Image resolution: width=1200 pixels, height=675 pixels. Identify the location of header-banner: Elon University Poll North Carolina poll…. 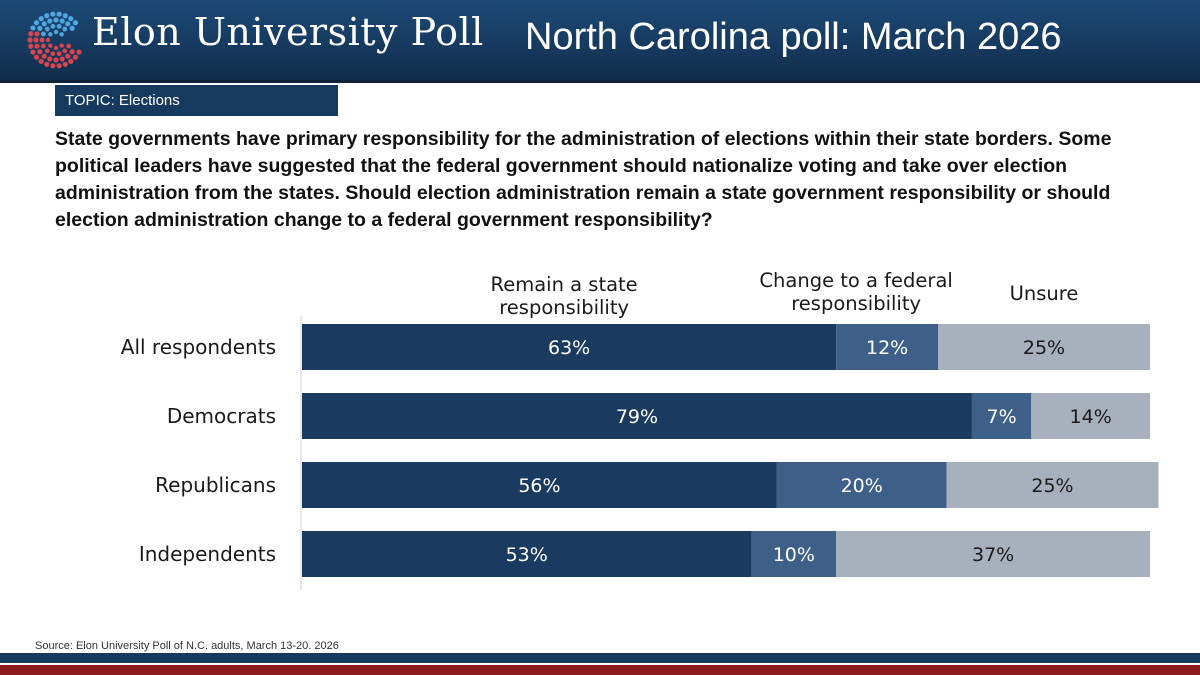
(600, 40).